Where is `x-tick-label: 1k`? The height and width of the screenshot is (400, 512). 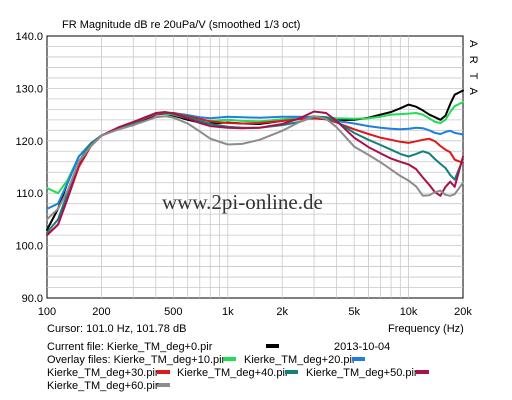 x-tick-label: 1k is located at coordinates (228, 312).